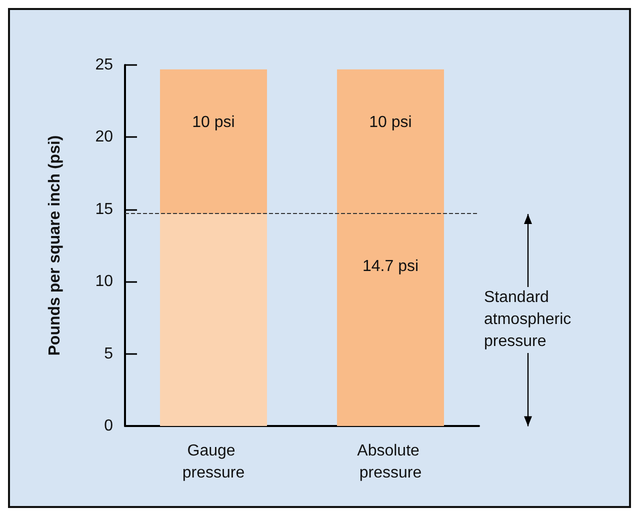  I want to click on y-tick-label: 25, so click(104, 65).